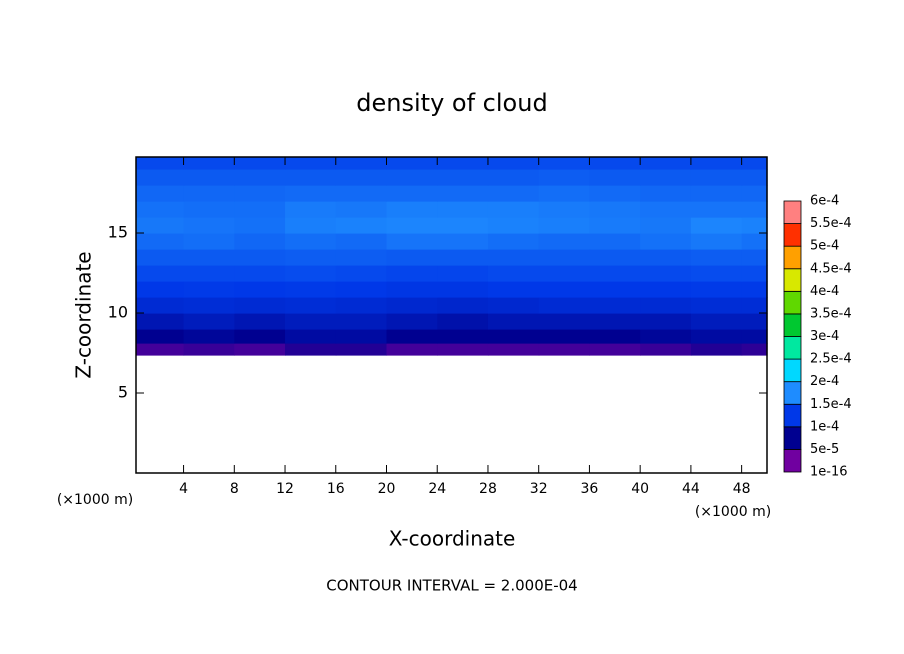  Describe the element at coordinates (691, 489) in the screenshot. I see `x-tick-label: 44` at that location.